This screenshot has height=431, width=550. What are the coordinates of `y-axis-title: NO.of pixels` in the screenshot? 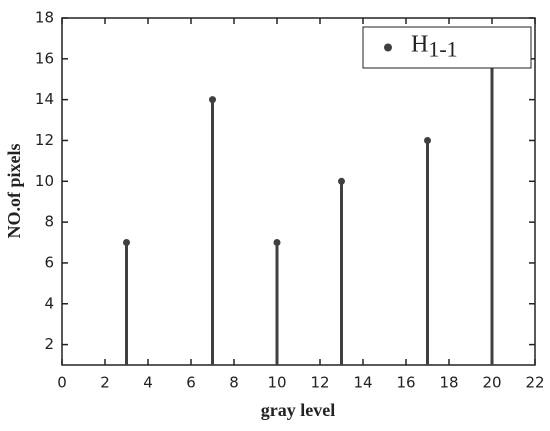 It's located at (14, 190).